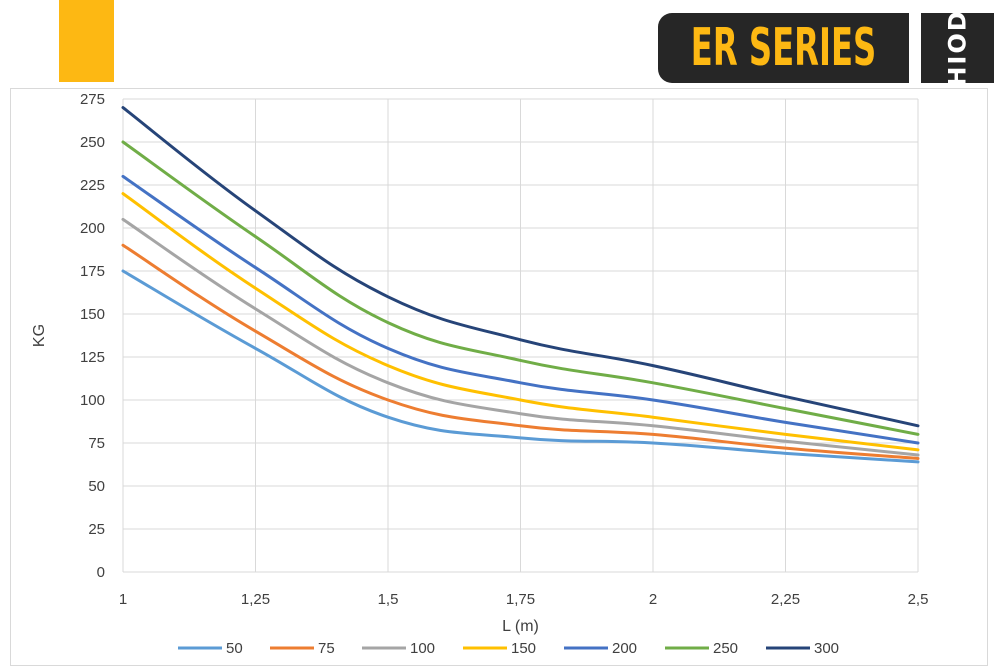 The height and width of the screenshot is (672, 994). Describe the element at coordinates (92, 314) in the screenshot. I see `y-tick-label: 150` at that location.